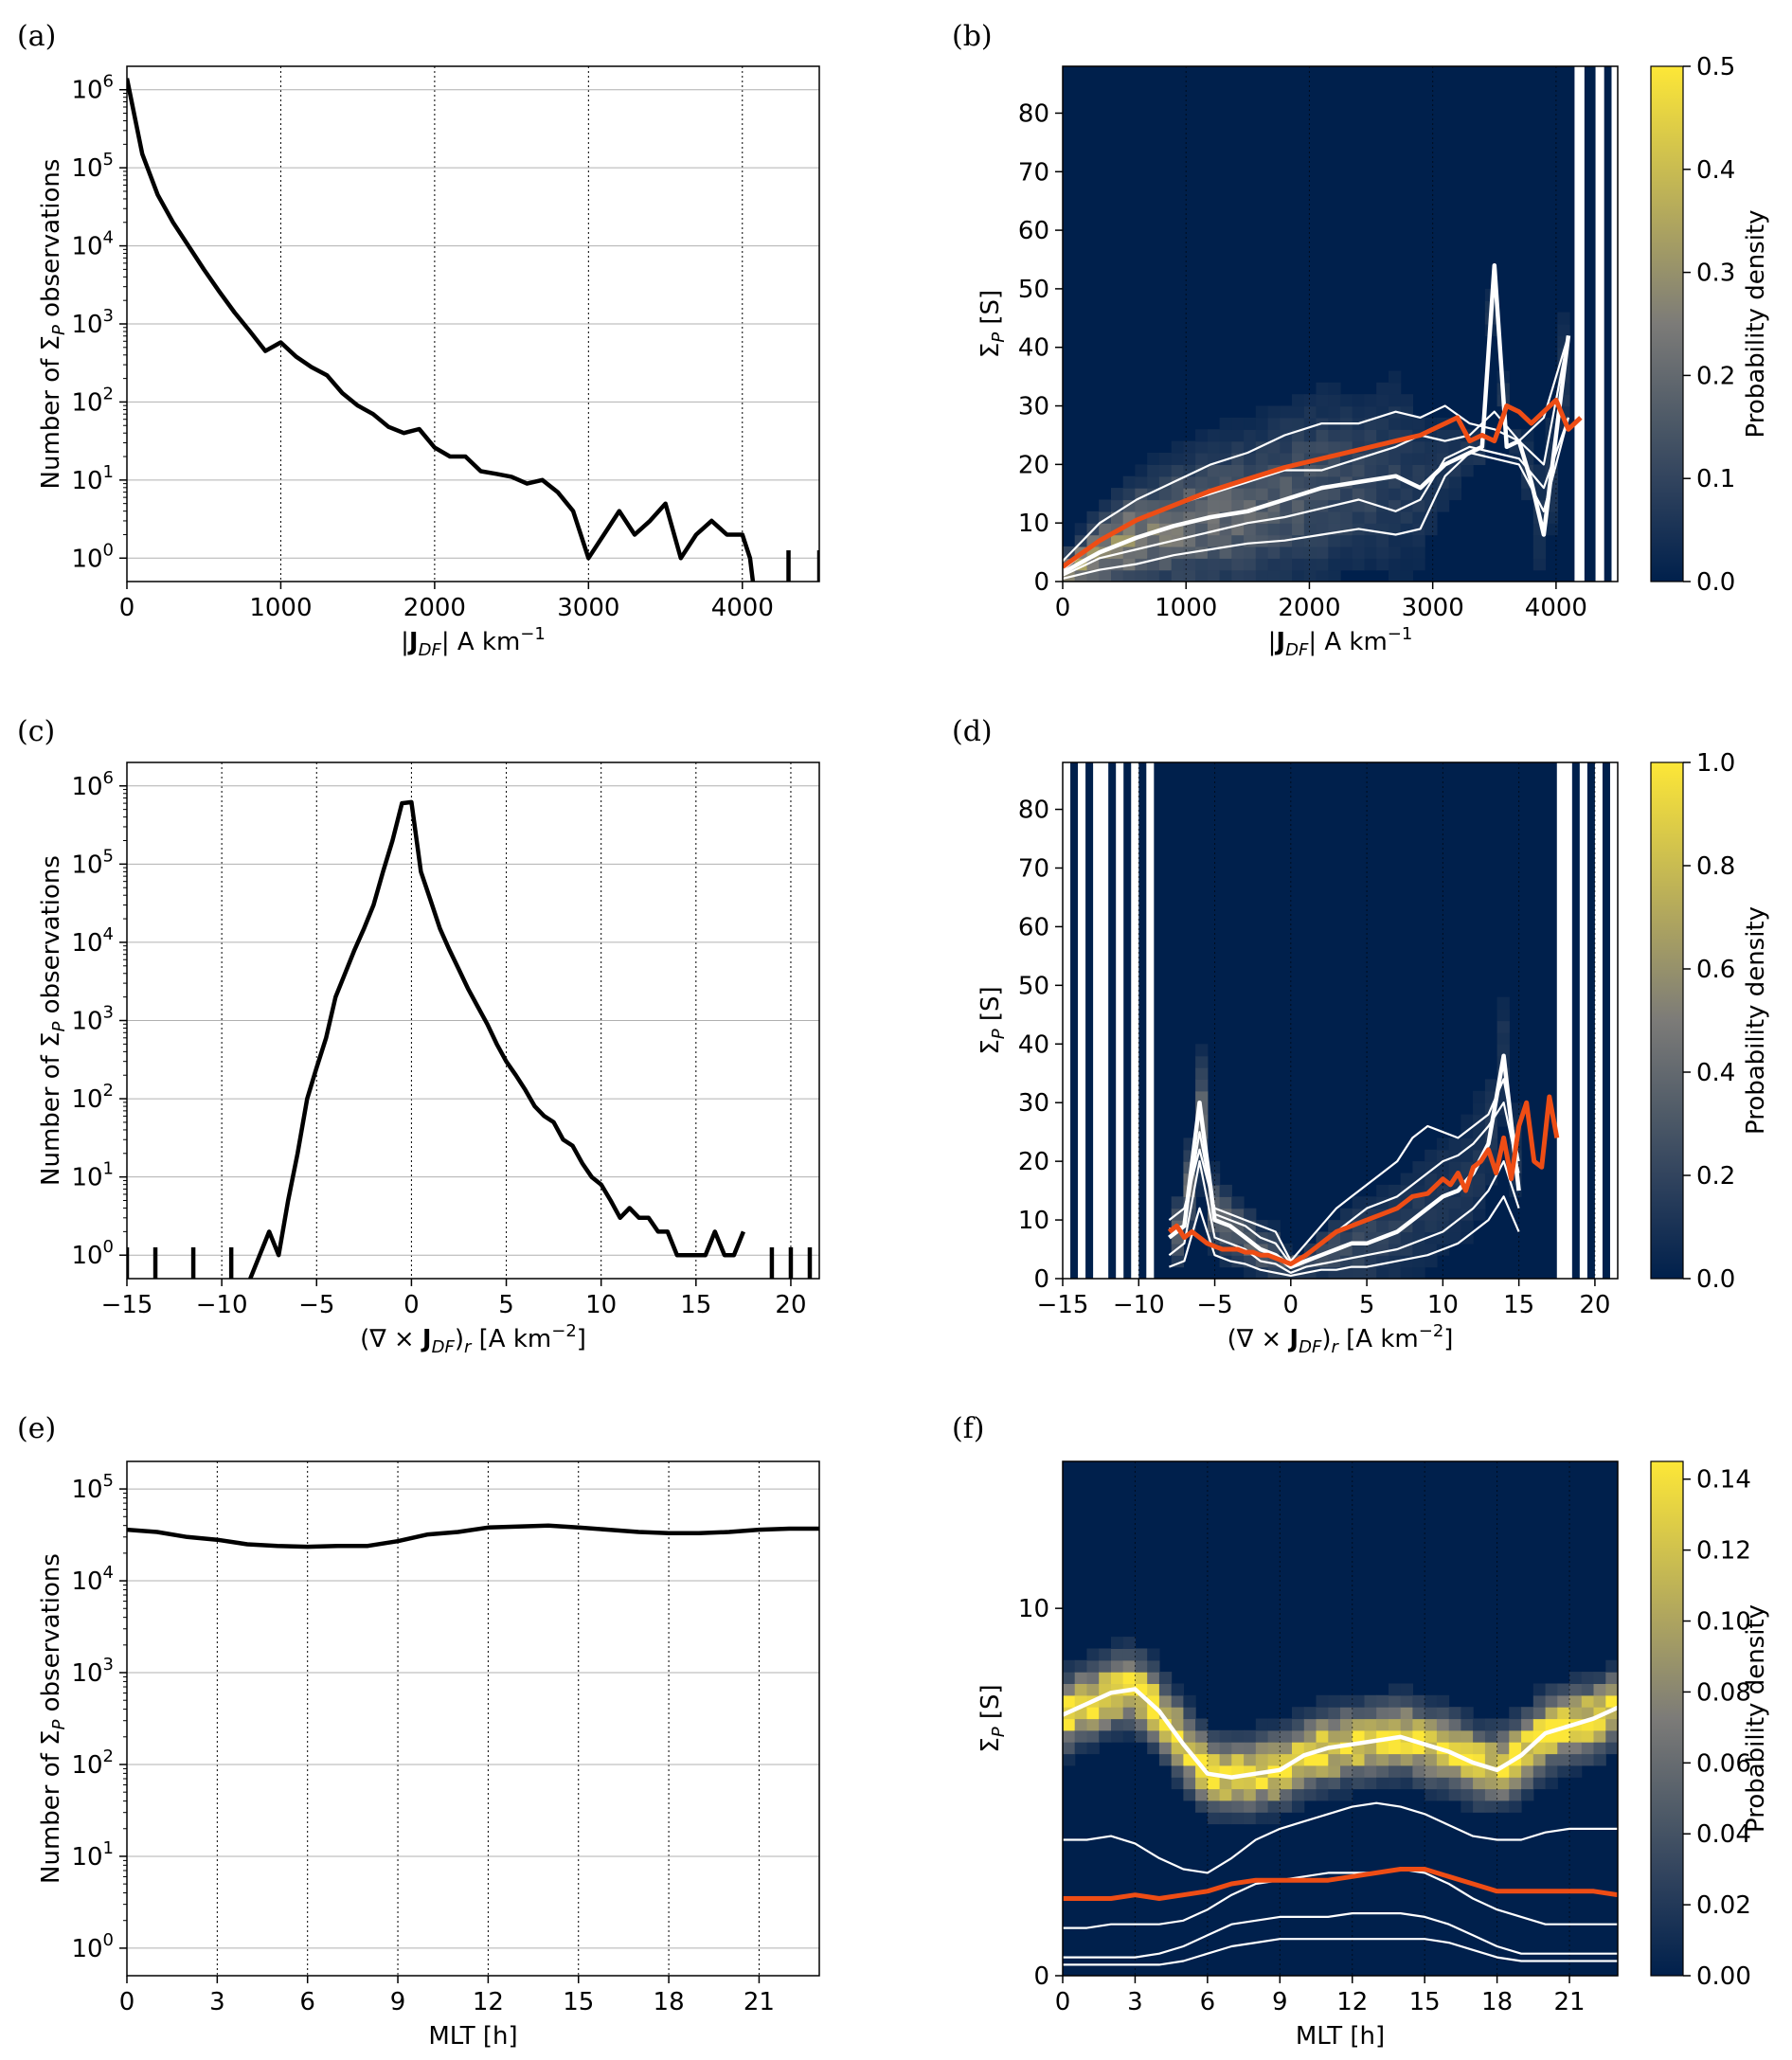  Describe the element at coordinates (316, 1305) in the screenshot. I see `x-tick-label: −5` at that location.